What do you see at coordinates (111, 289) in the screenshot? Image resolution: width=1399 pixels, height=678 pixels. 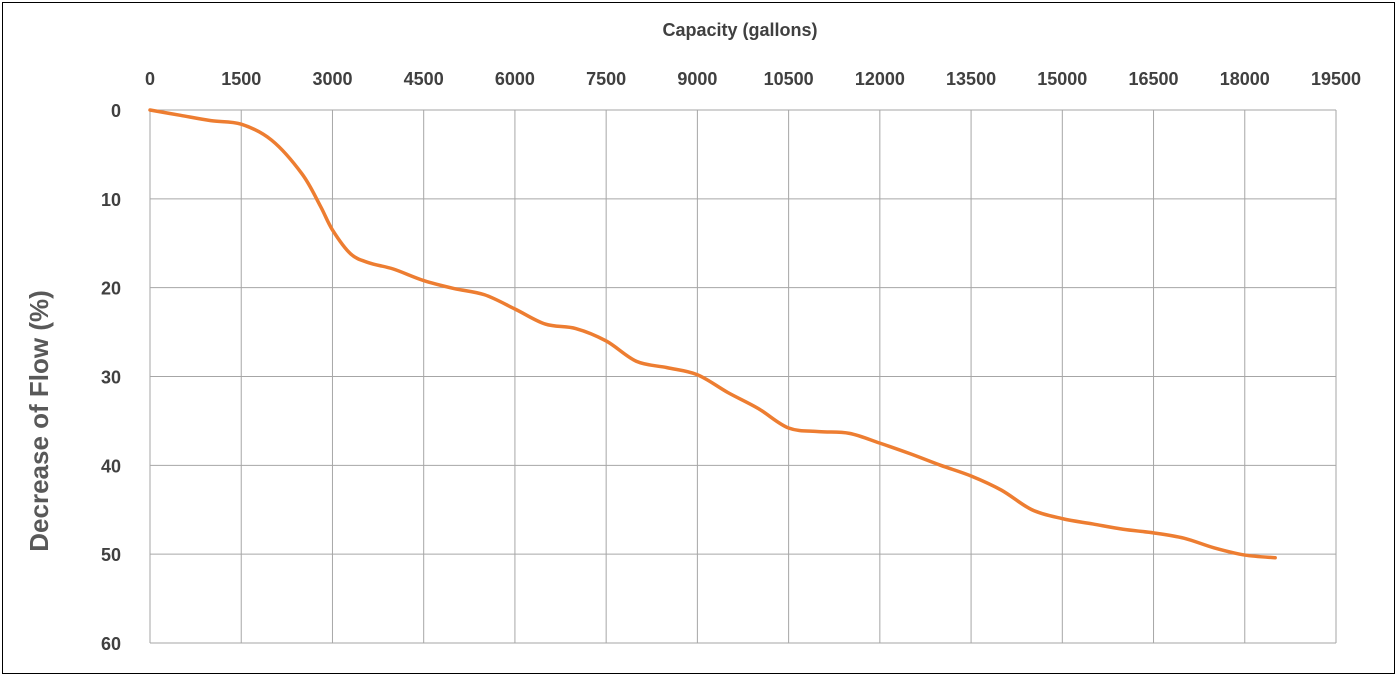 I see `y-tick-label: 20` at bounding box center [111, 289].